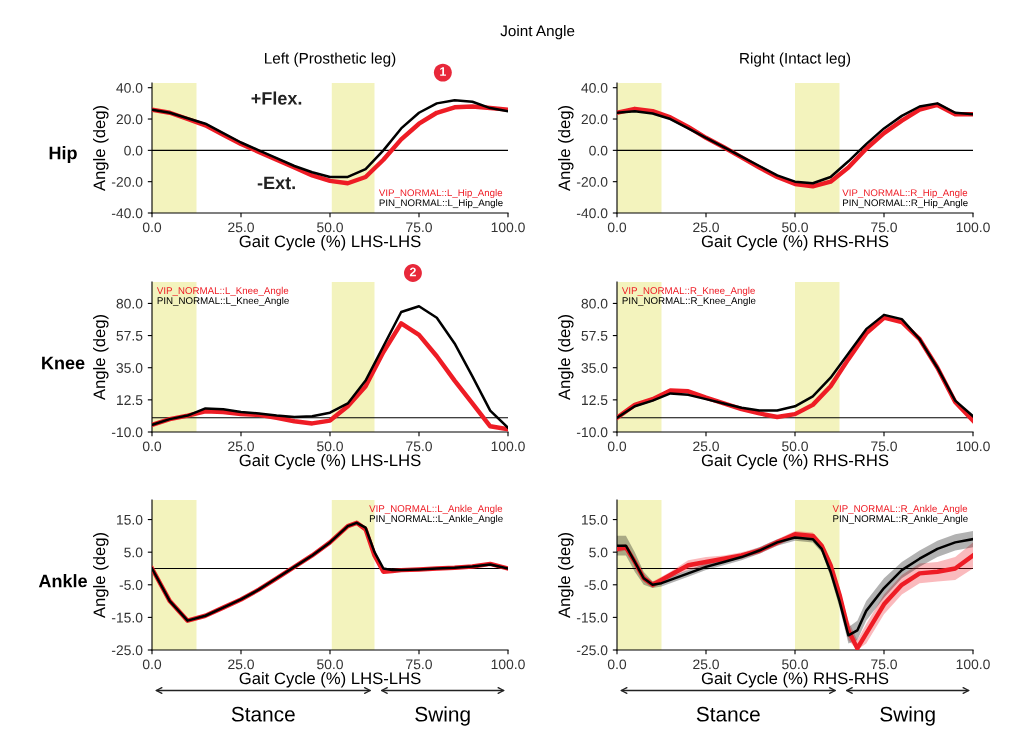 Image resolution: width=1024 pixels, height=748 pixels. Describe the element at coordinates (900, 509) in the screenshot. I see `text: VIP_NORMAL::R_Ankle_Angle` at that location.